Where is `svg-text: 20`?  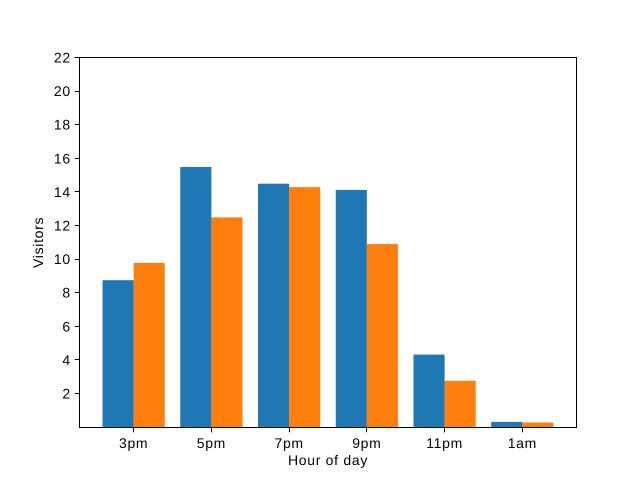
svg-text: 20 is located at coordinates (62, 91).